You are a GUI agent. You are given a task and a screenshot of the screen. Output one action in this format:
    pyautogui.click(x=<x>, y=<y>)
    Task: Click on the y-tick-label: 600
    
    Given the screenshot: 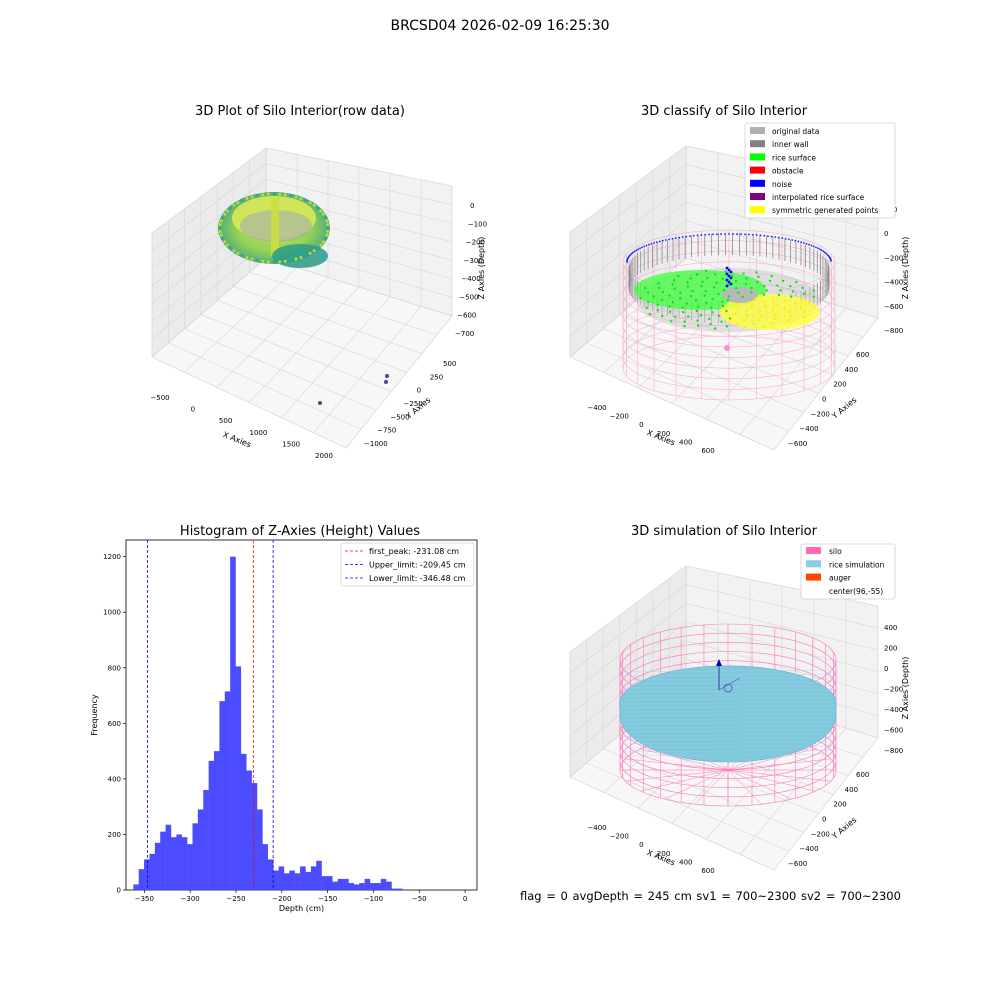 What is the action you would take?
    pyautogui.click(x=114, y=724)
    